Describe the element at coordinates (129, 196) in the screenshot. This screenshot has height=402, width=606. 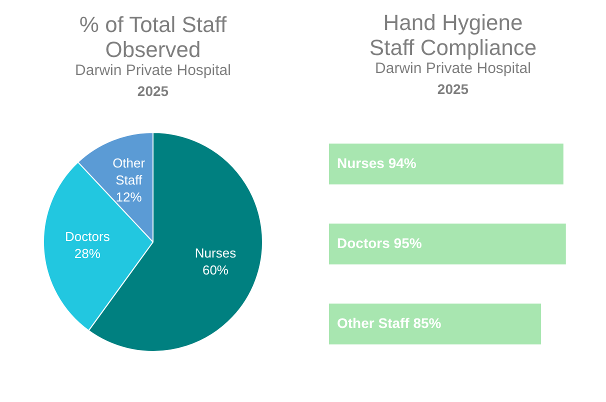
I see `data-label: 12%` at that location.